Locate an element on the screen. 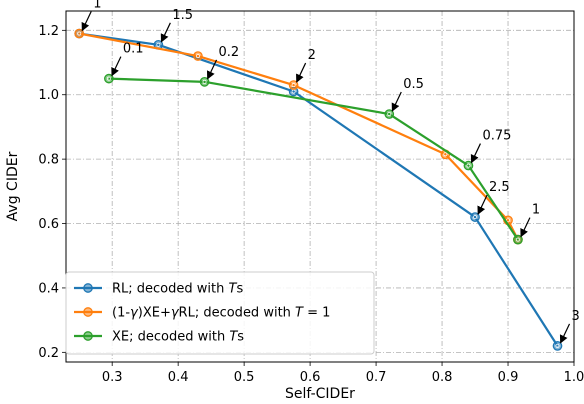  x-tick-label: 0.7 is located at coordinates (376, 377).